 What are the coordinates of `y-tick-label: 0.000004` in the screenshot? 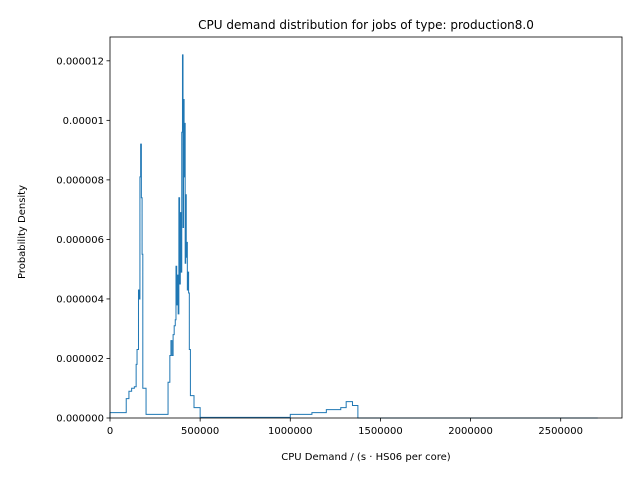 It's located at (80, 299).